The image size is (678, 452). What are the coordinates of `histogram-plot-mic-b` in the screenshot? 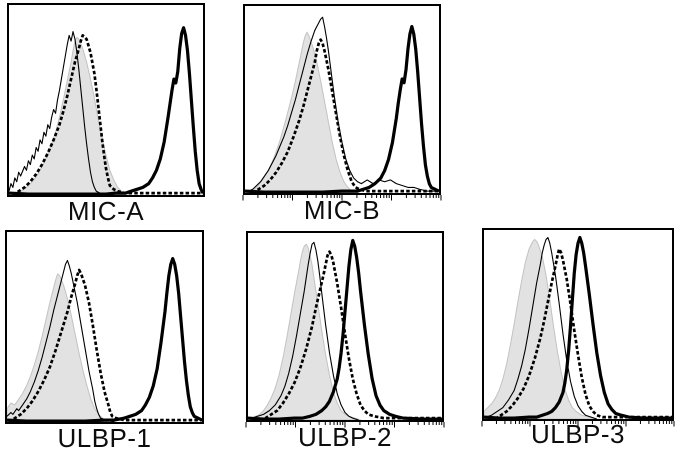 It's located at (342, 99).